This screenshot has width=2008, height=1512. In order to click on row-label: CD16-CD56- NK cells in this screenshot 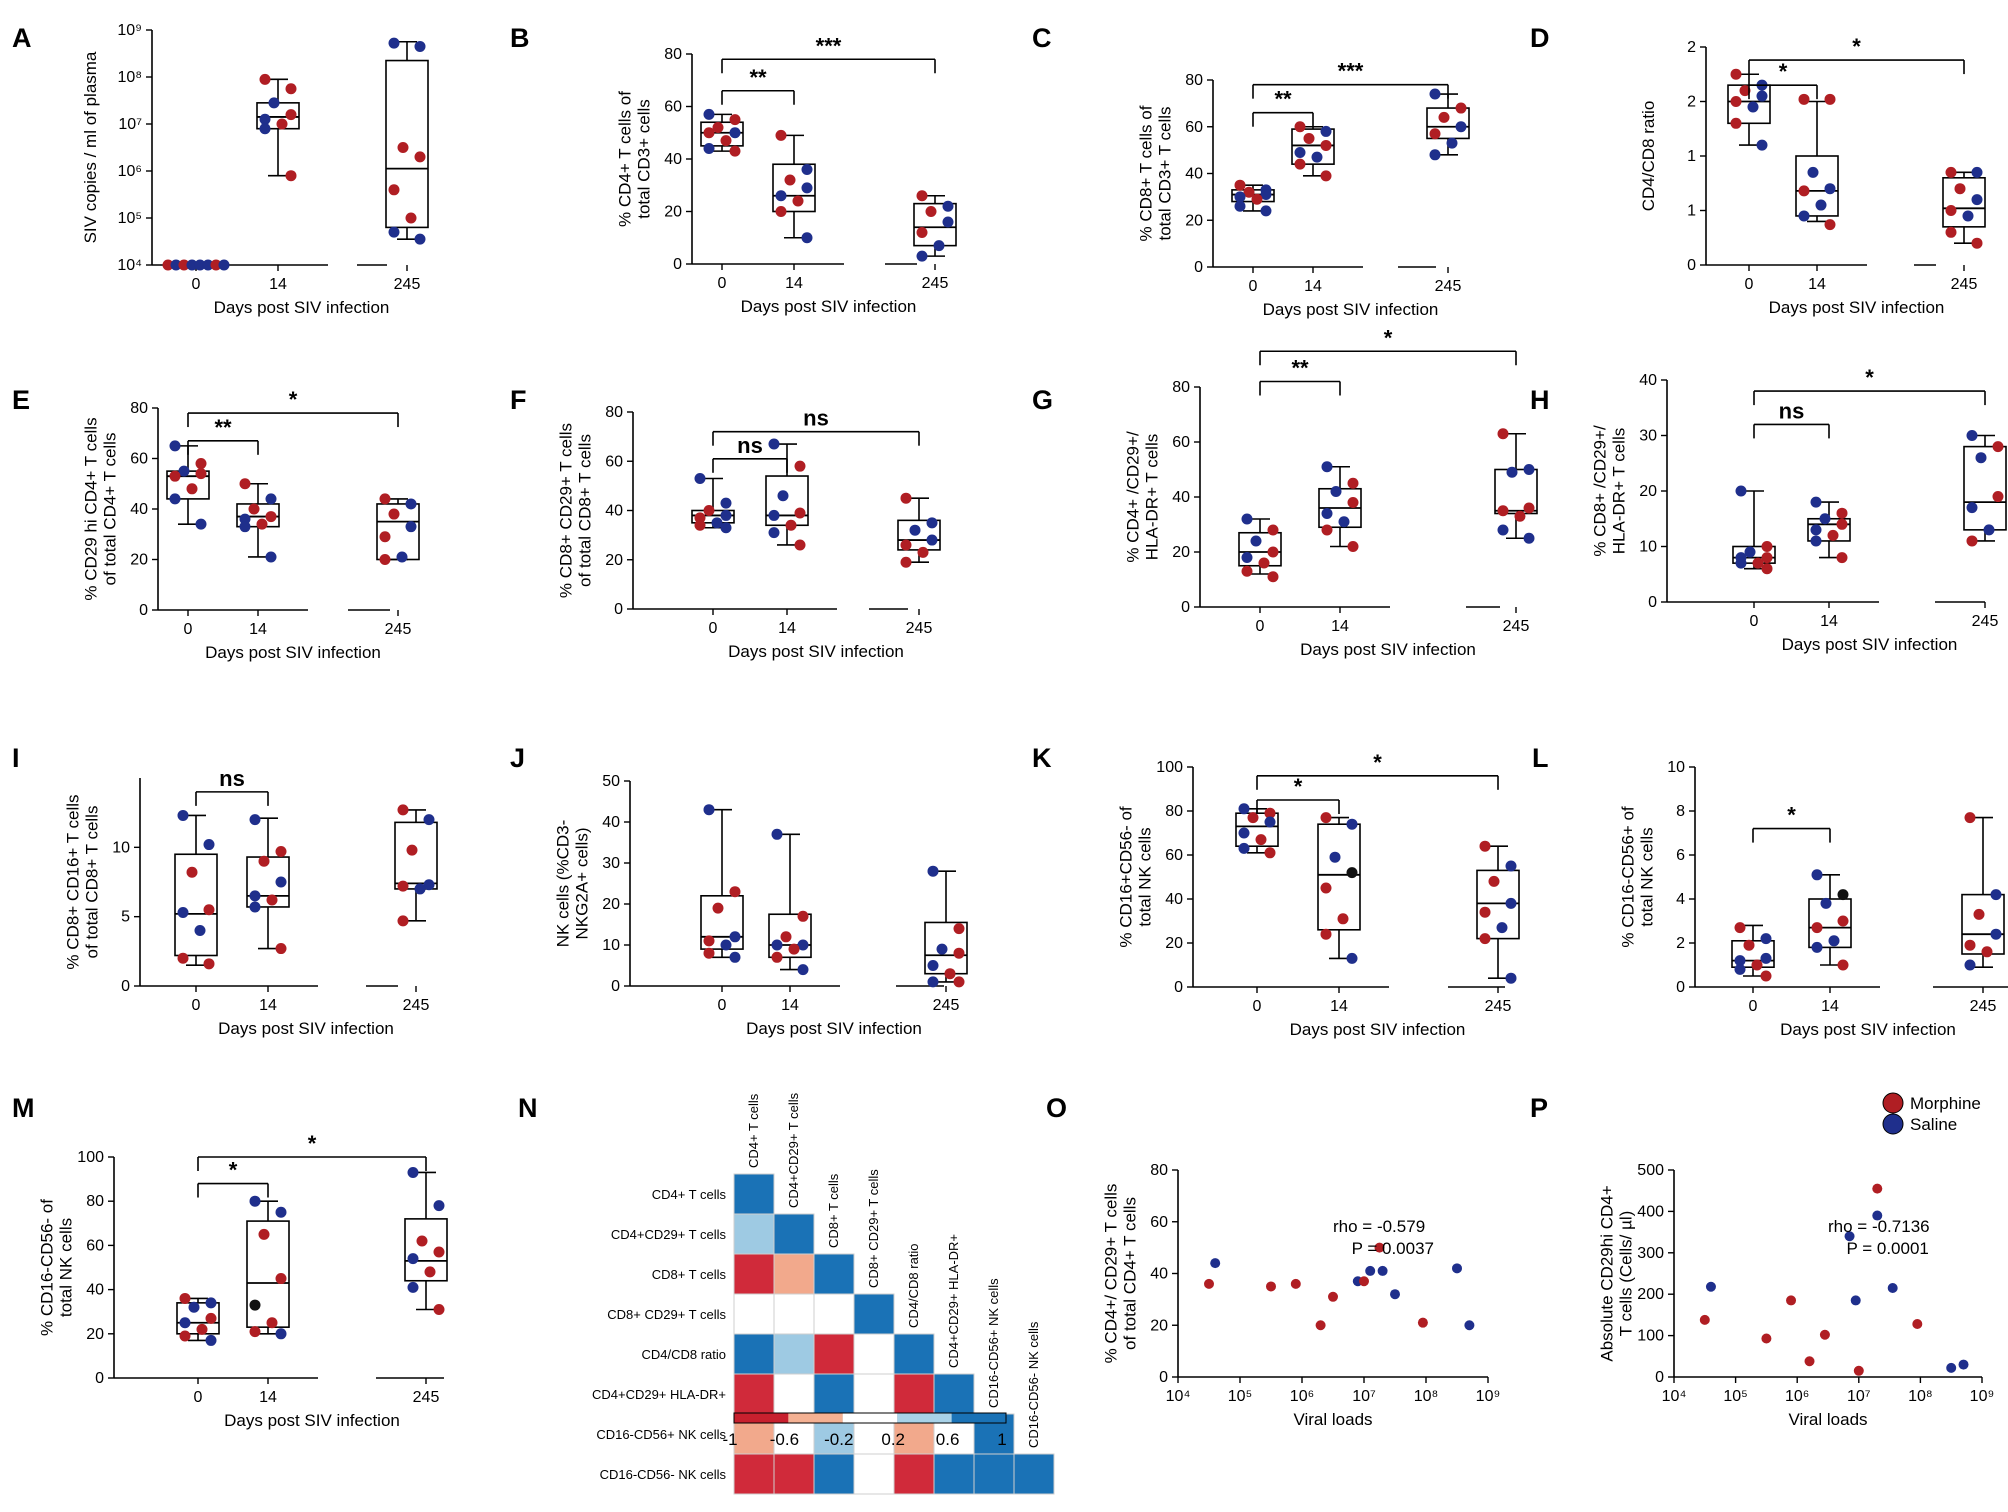, I will do `click(663, 1474)`.